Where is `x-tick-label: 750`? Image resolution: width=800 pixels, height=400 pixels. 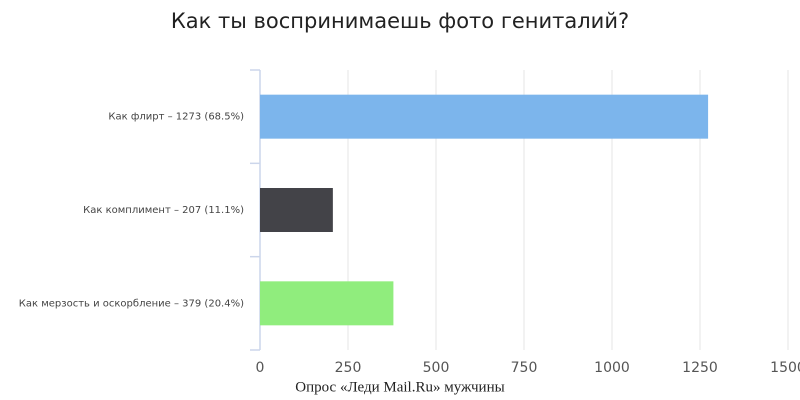 x-tick-label: 750 is located at coordinates (524, 368).